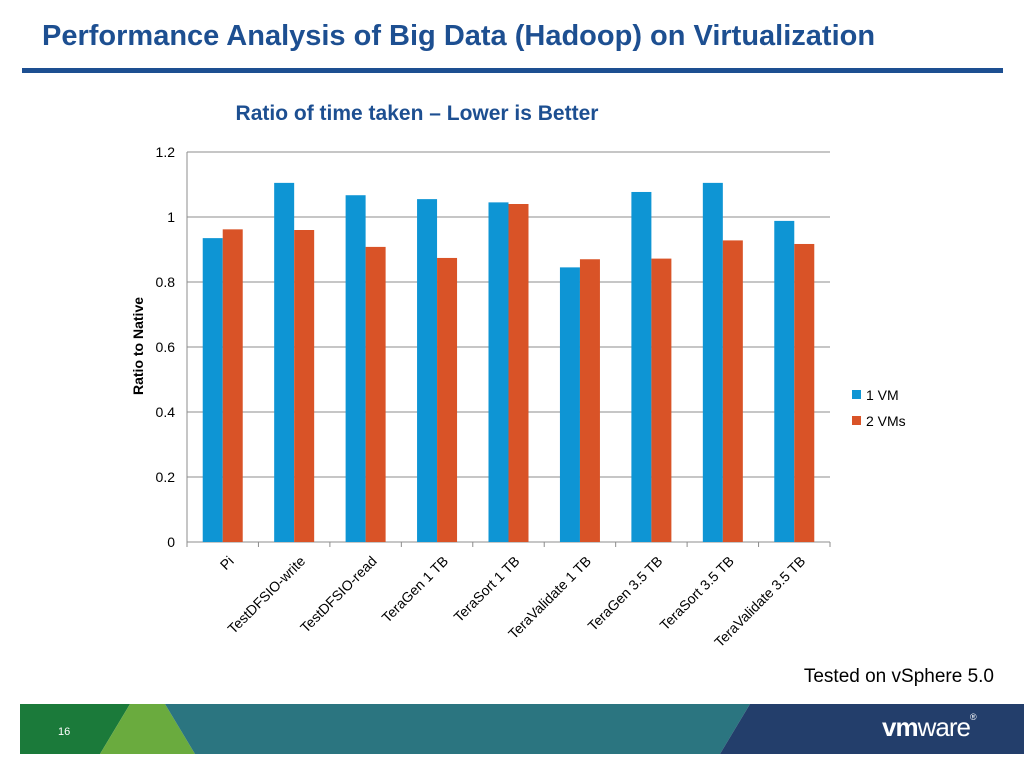 The height and width of the screenshot is (768, 1024). I want to click on footer-bar, so click(522, 729).